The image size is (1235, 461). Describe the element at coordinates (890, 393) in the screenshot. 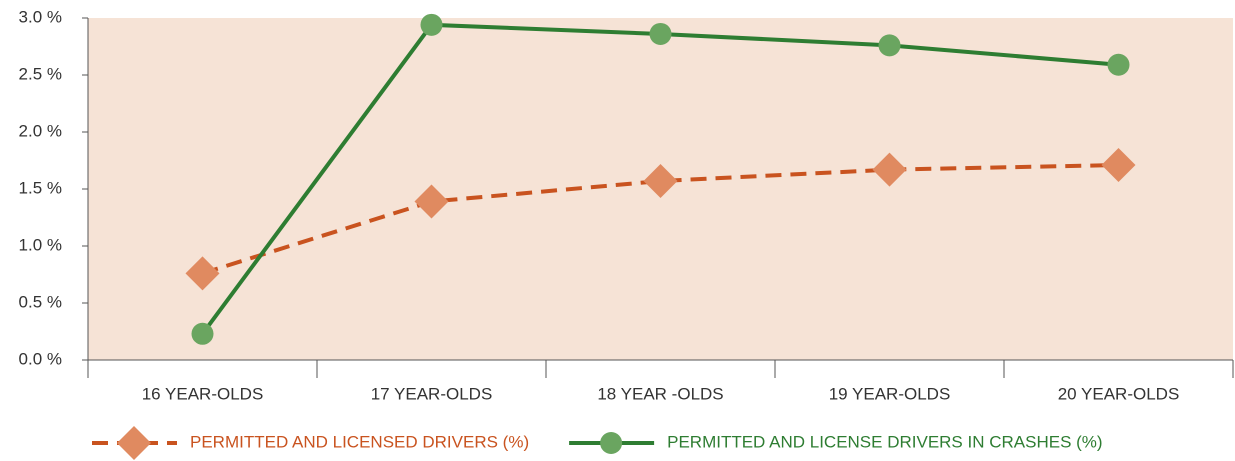

I see `x-tick-label: 19 YEAR-OLDS` at that location.